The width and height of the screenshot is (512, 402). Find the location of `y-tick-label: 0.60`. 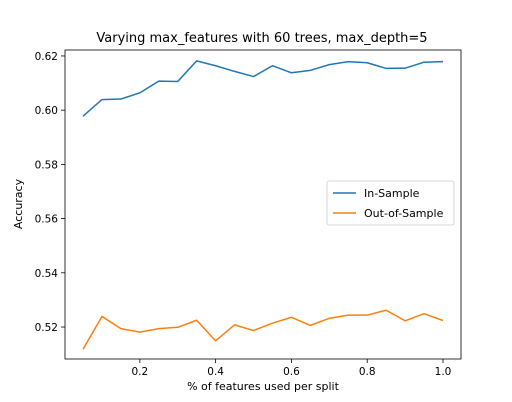

y-tick-label: 0.60 is located at coordinates (46, 111).